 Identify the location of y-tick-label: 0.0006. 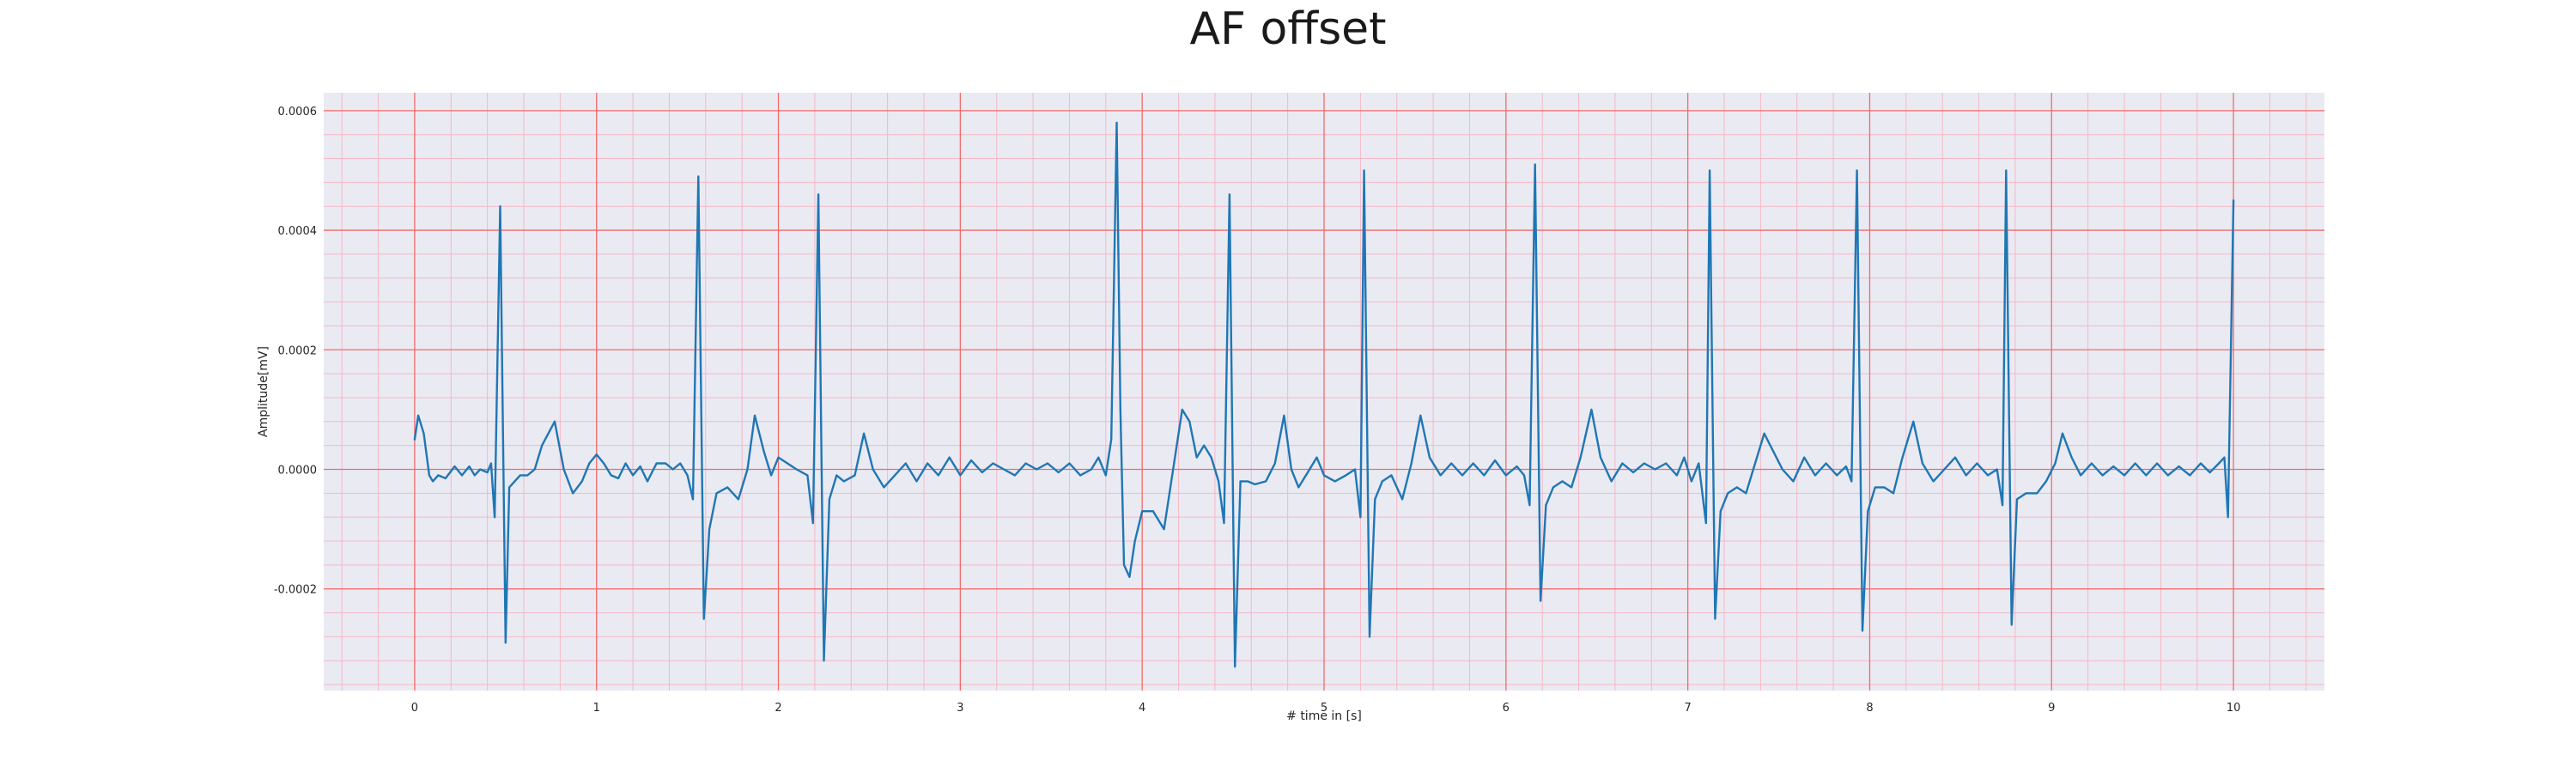
(298, 113).